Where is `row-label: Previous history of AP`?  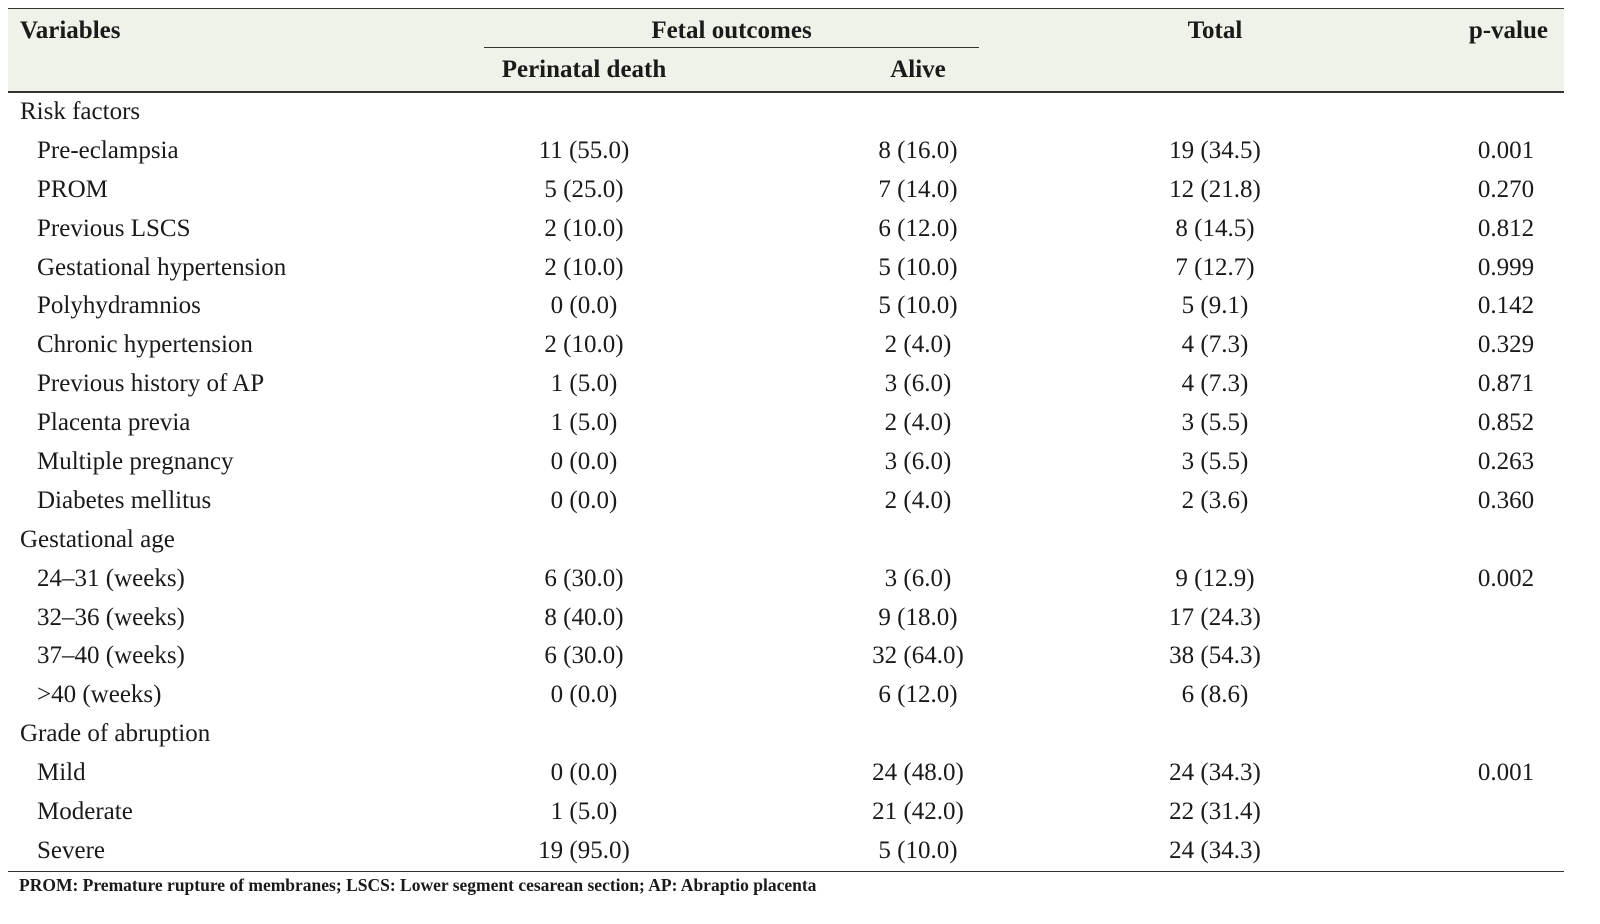
row-label: Previous history of AP is located at coordinates (151, 384).